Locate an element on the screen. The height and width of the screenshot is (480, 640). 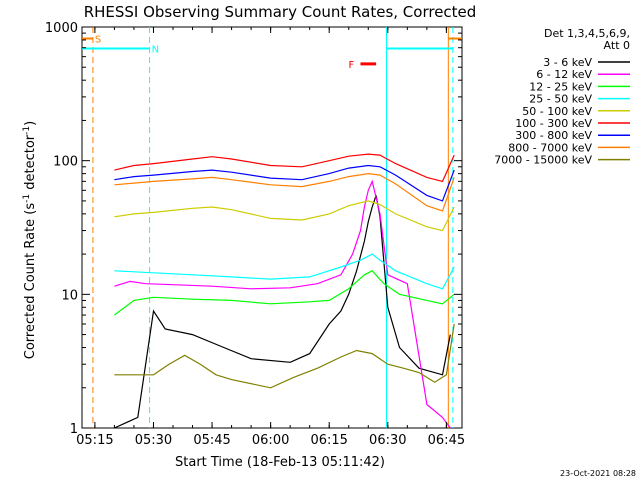
x-tick-label-4: 06:15 is located at coordinates (328, 440).